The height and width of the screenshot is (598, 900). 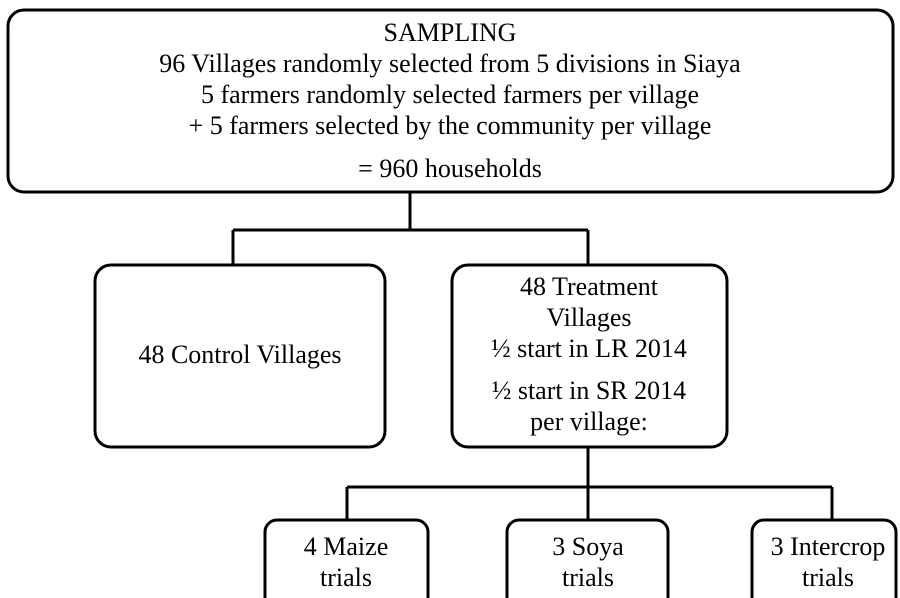 I want to click on intercrop-box, so click(x=824, y=558).